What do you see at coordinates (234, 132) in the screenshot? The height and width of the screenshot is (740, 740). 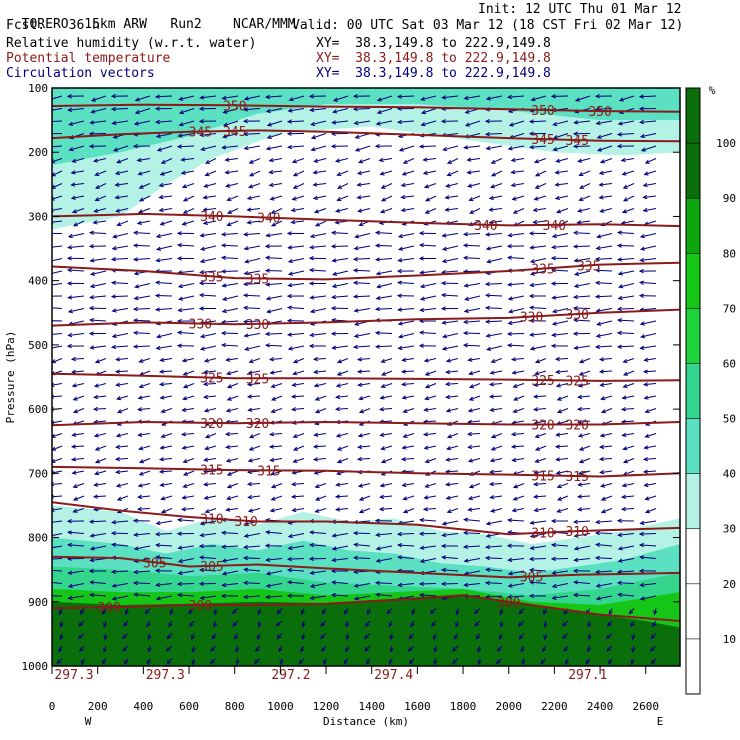 I see `theta-label-345-1: 345` at bounding box center [234, 132].